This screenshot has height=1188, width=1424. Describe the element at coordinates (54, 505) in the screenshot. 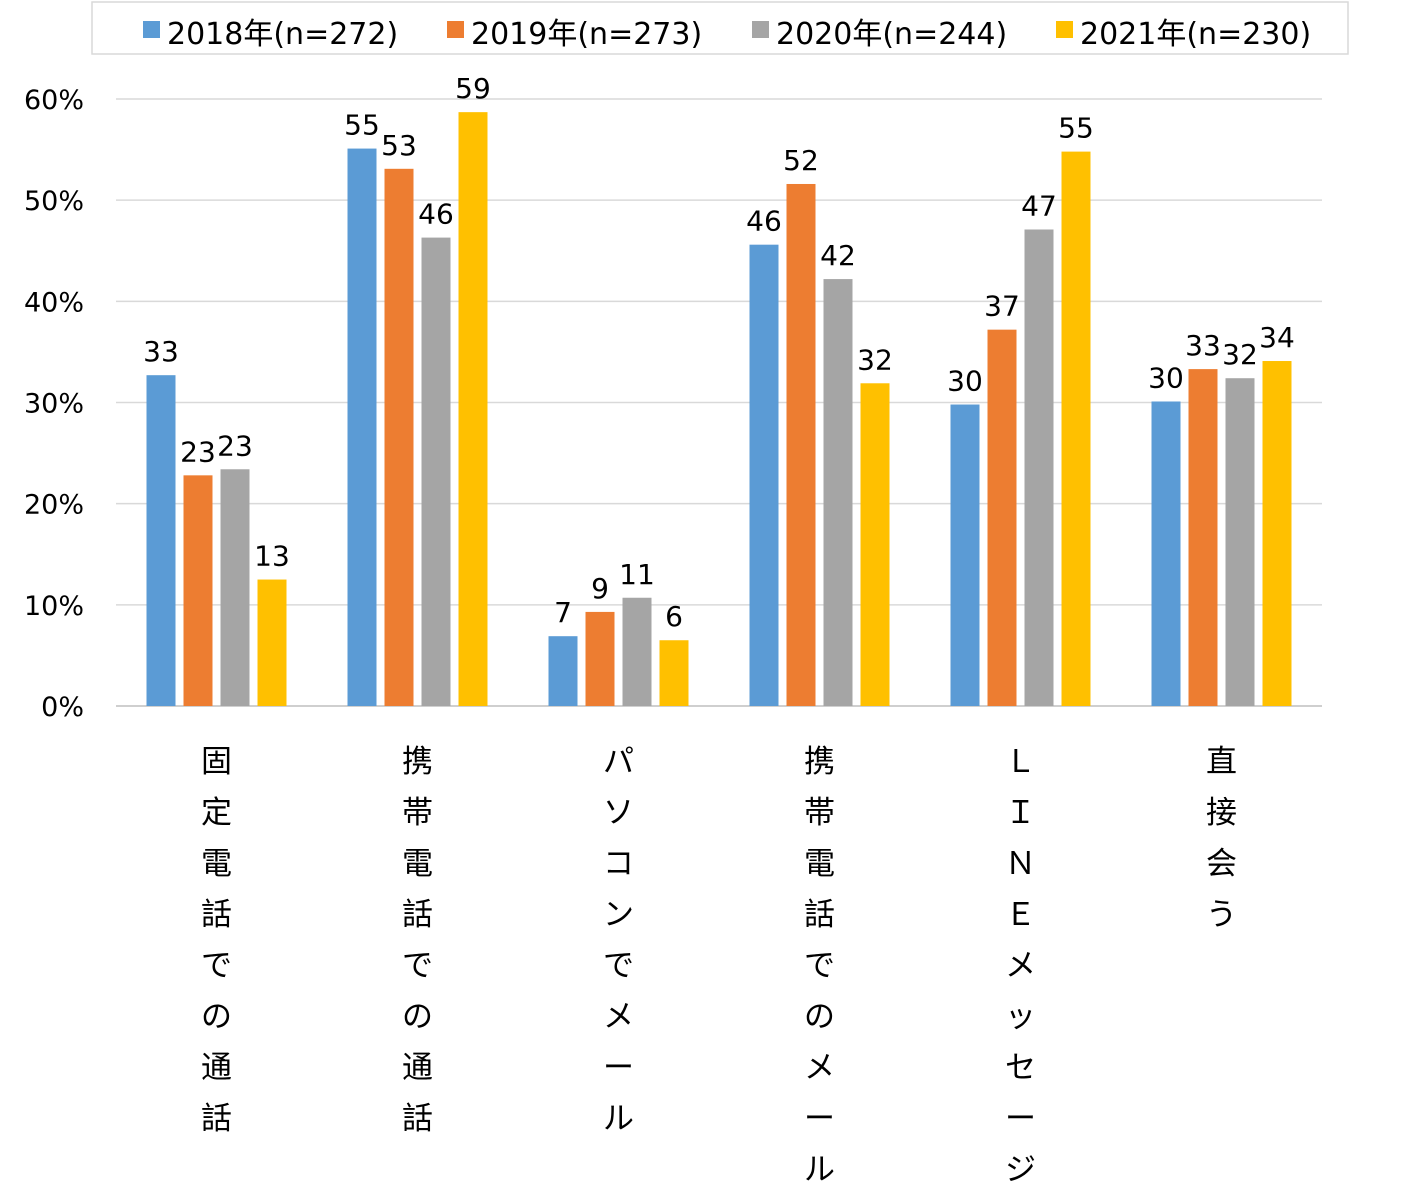

I see `y-tick-label: 20%` at that location.